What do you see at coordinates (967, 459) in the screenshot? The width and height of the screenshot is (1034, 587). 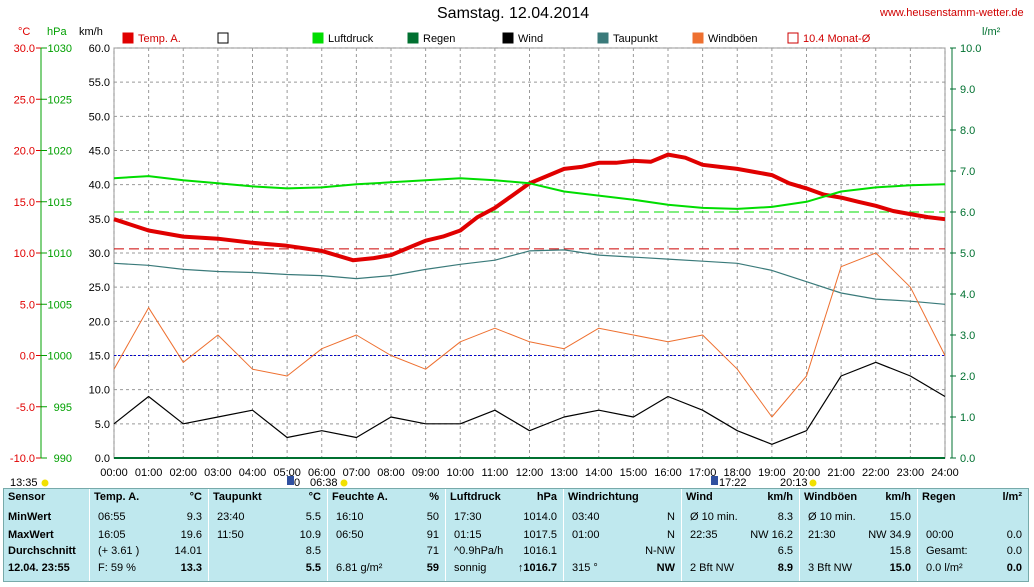 I see `rain-tick-label: 0.0` at bounding box center [967, 459].